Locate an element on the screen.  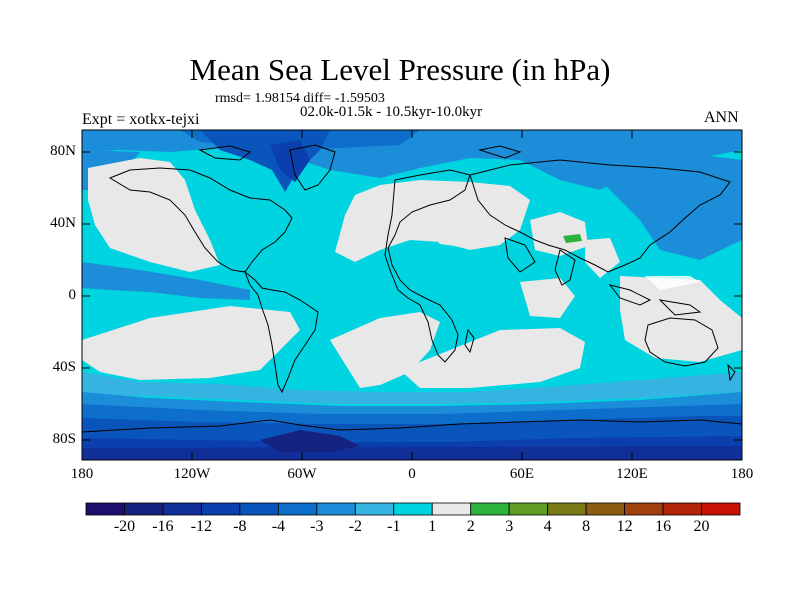
lon-label-120w: 120W is located at coordinates (192, 474).